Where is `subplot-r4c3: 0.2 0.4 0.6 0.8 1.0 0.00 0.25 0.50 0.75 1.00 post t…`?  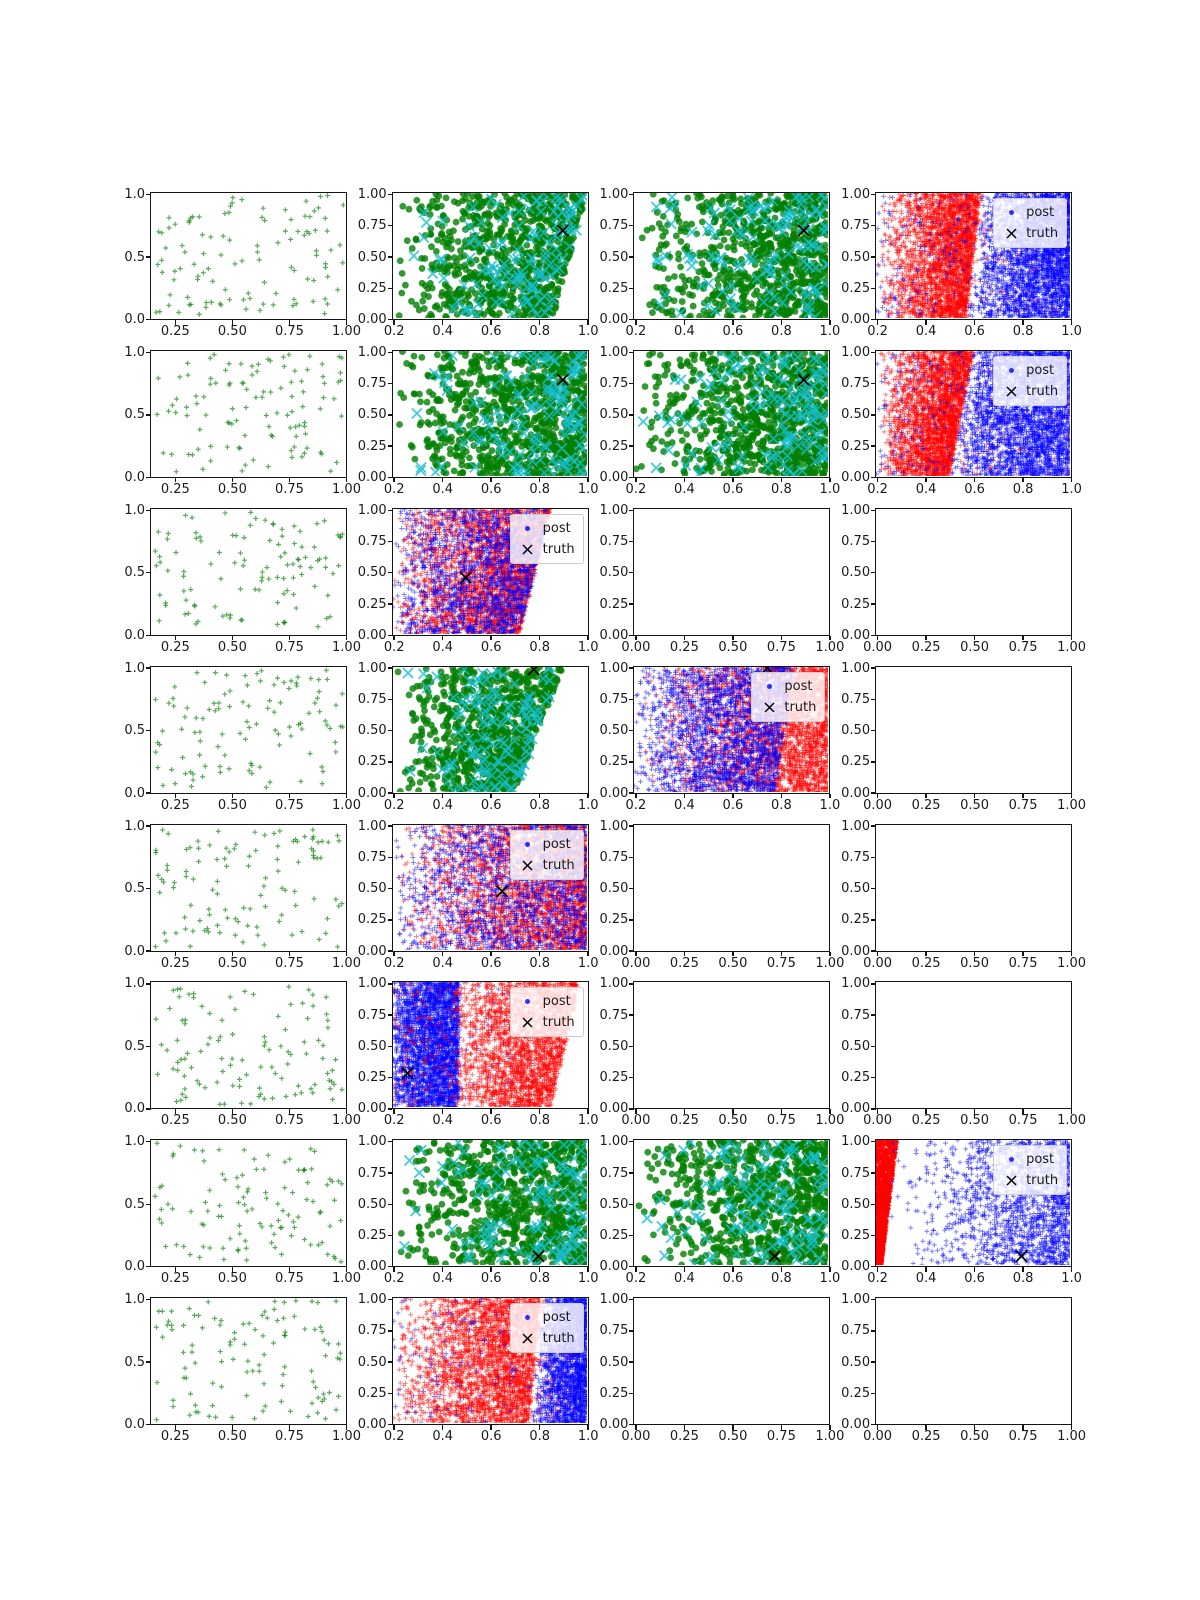 subplot-r4c3: 0.2 0.4 0.6 0.8 1.0 0.00 0.25 0.50 0.75 1.00 post t… is located at coordinates (719, 737).